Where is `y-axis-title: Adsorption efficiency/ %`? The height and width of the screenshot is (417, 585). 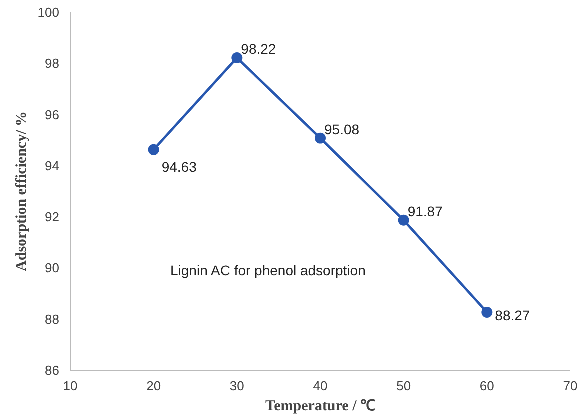
y-axis-title: Adsorption efficiency/ % is located at coordinates (22, 192).